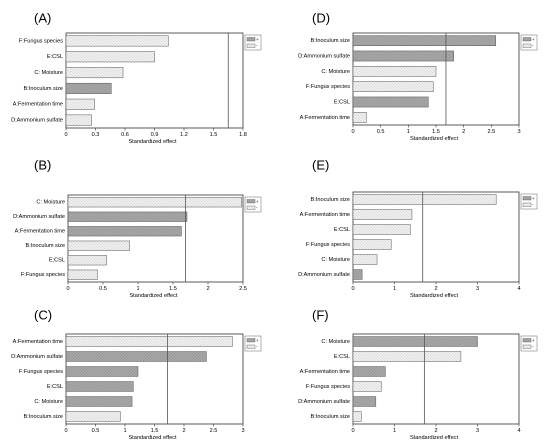 Image resolution: width=550 pixels, height=447 pixels. What do you see at coordinates (243, 289) in the screenshot?
I see `tick-label: 2.5` at bounding box center [243, 289].